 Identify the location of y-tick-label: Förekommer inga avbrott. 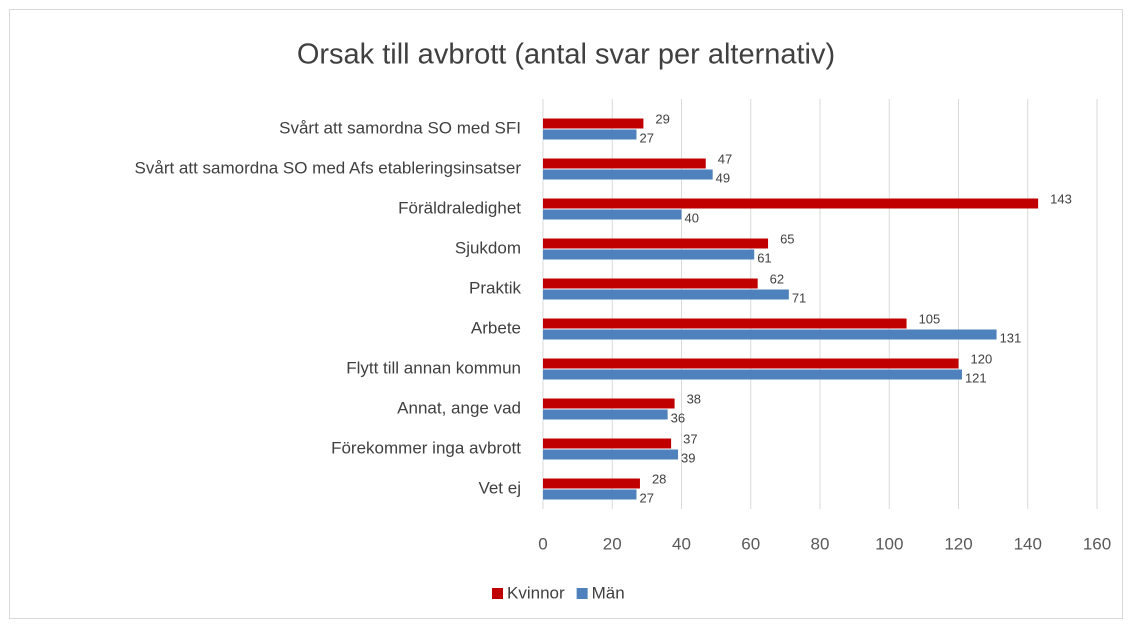
(426, 447).